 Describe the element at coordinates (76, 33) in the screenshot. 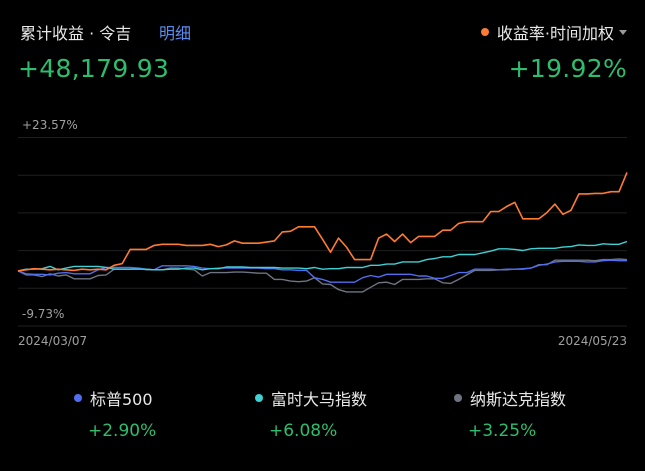

I see `chart-title: 累计收益 · 令吉` at that location.